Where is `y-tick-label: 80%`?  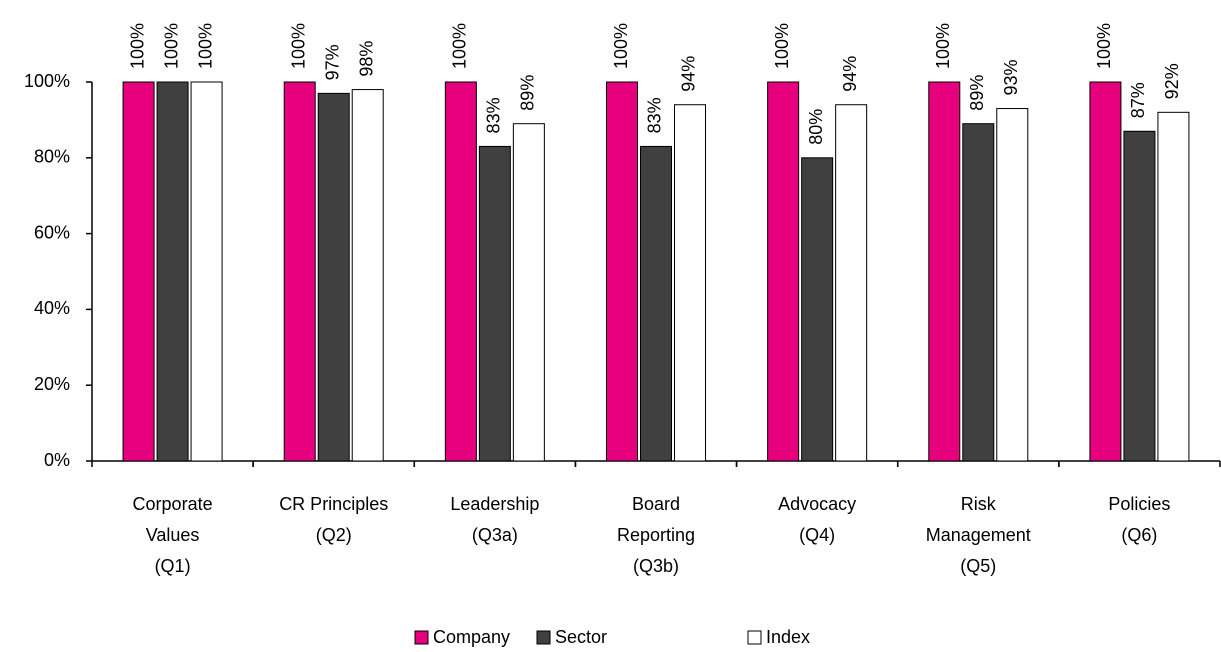 y-tick-label: 80% is located at coordinates (52, 157).